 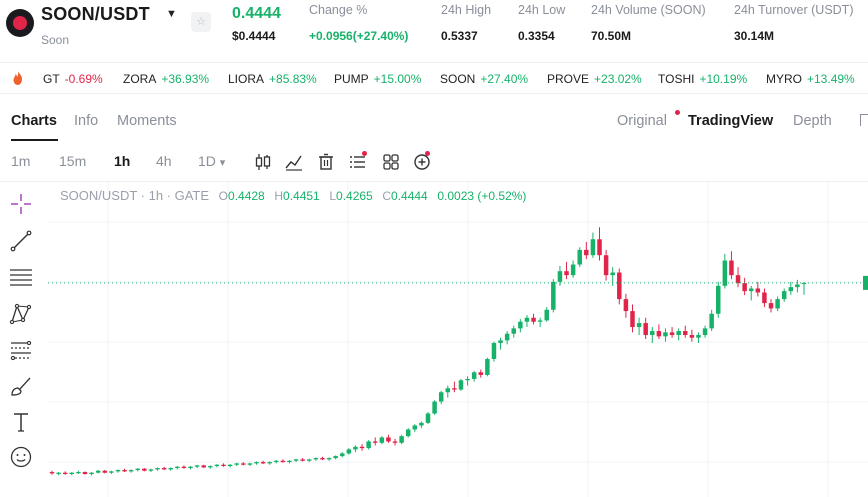 What do you see at coordinates (83, 79) in the screenshot?
I see `ticker-change: -0.69%` at bounding box center [83, 79].